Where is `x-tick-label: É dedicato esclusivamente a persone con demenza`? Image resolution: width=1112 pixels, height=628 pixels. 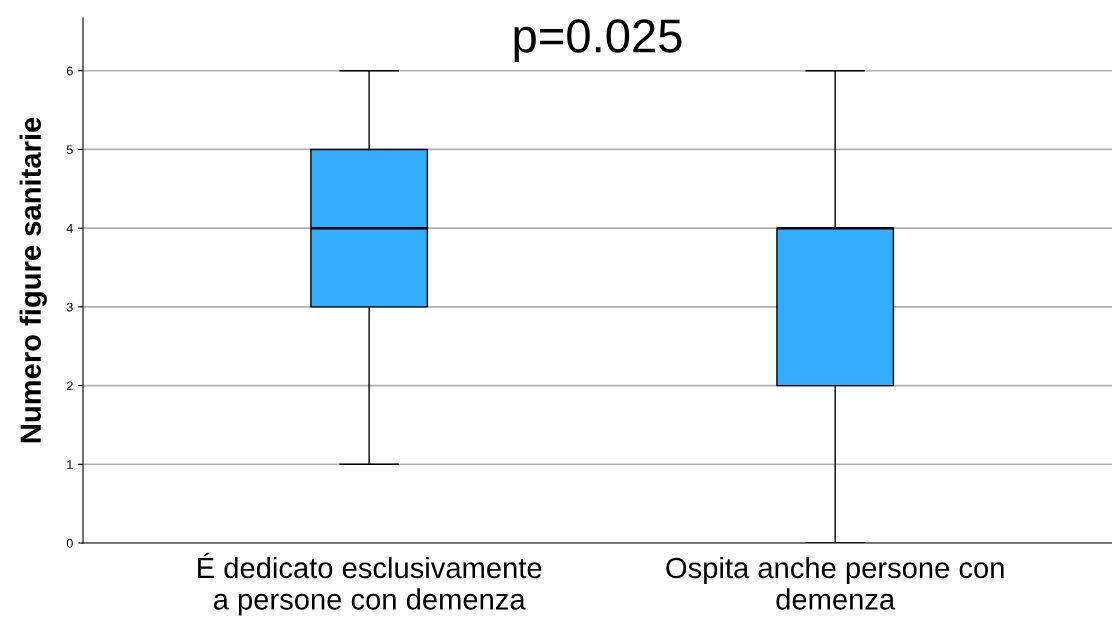 x-tick-label: É dedicato esclusivamente a persone con demenza is located at coordinates (370, 584).